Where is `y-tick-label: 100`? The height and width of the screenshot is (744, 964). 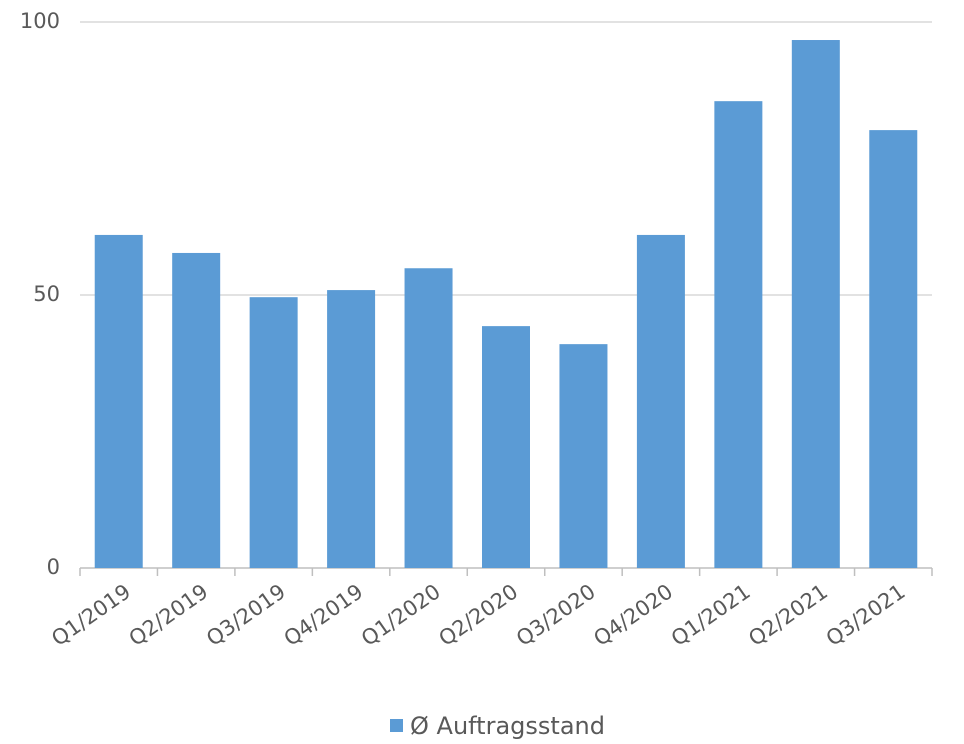
y-tick-label: 100 is located at coordinates (40, 21).